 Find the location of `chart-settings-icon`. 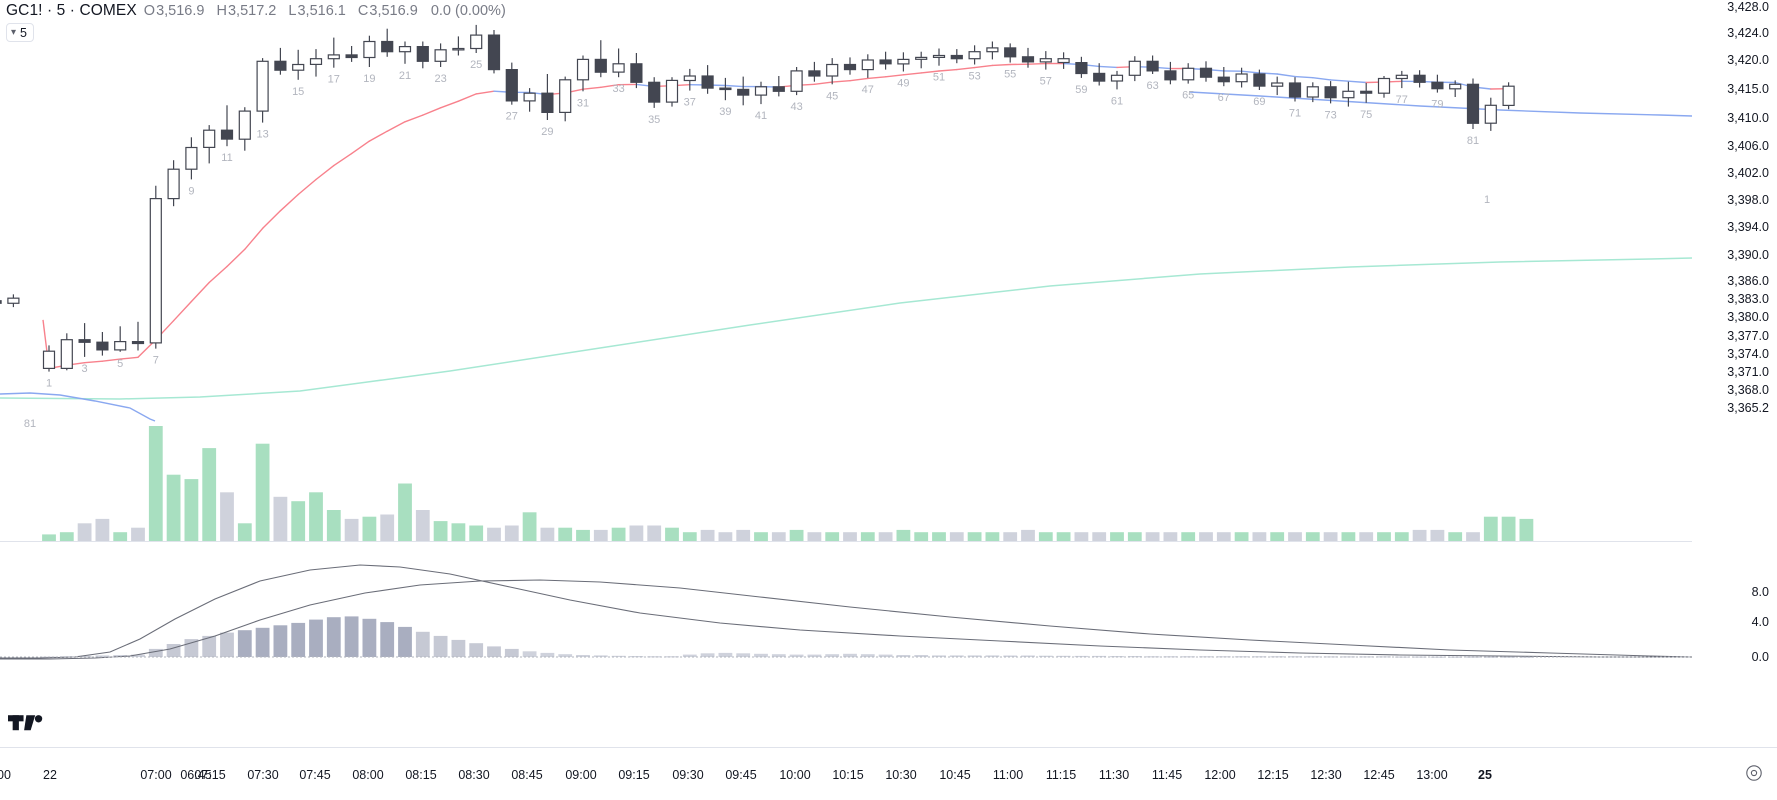

chart-settings-icon is located at coordinates (1754, 773).